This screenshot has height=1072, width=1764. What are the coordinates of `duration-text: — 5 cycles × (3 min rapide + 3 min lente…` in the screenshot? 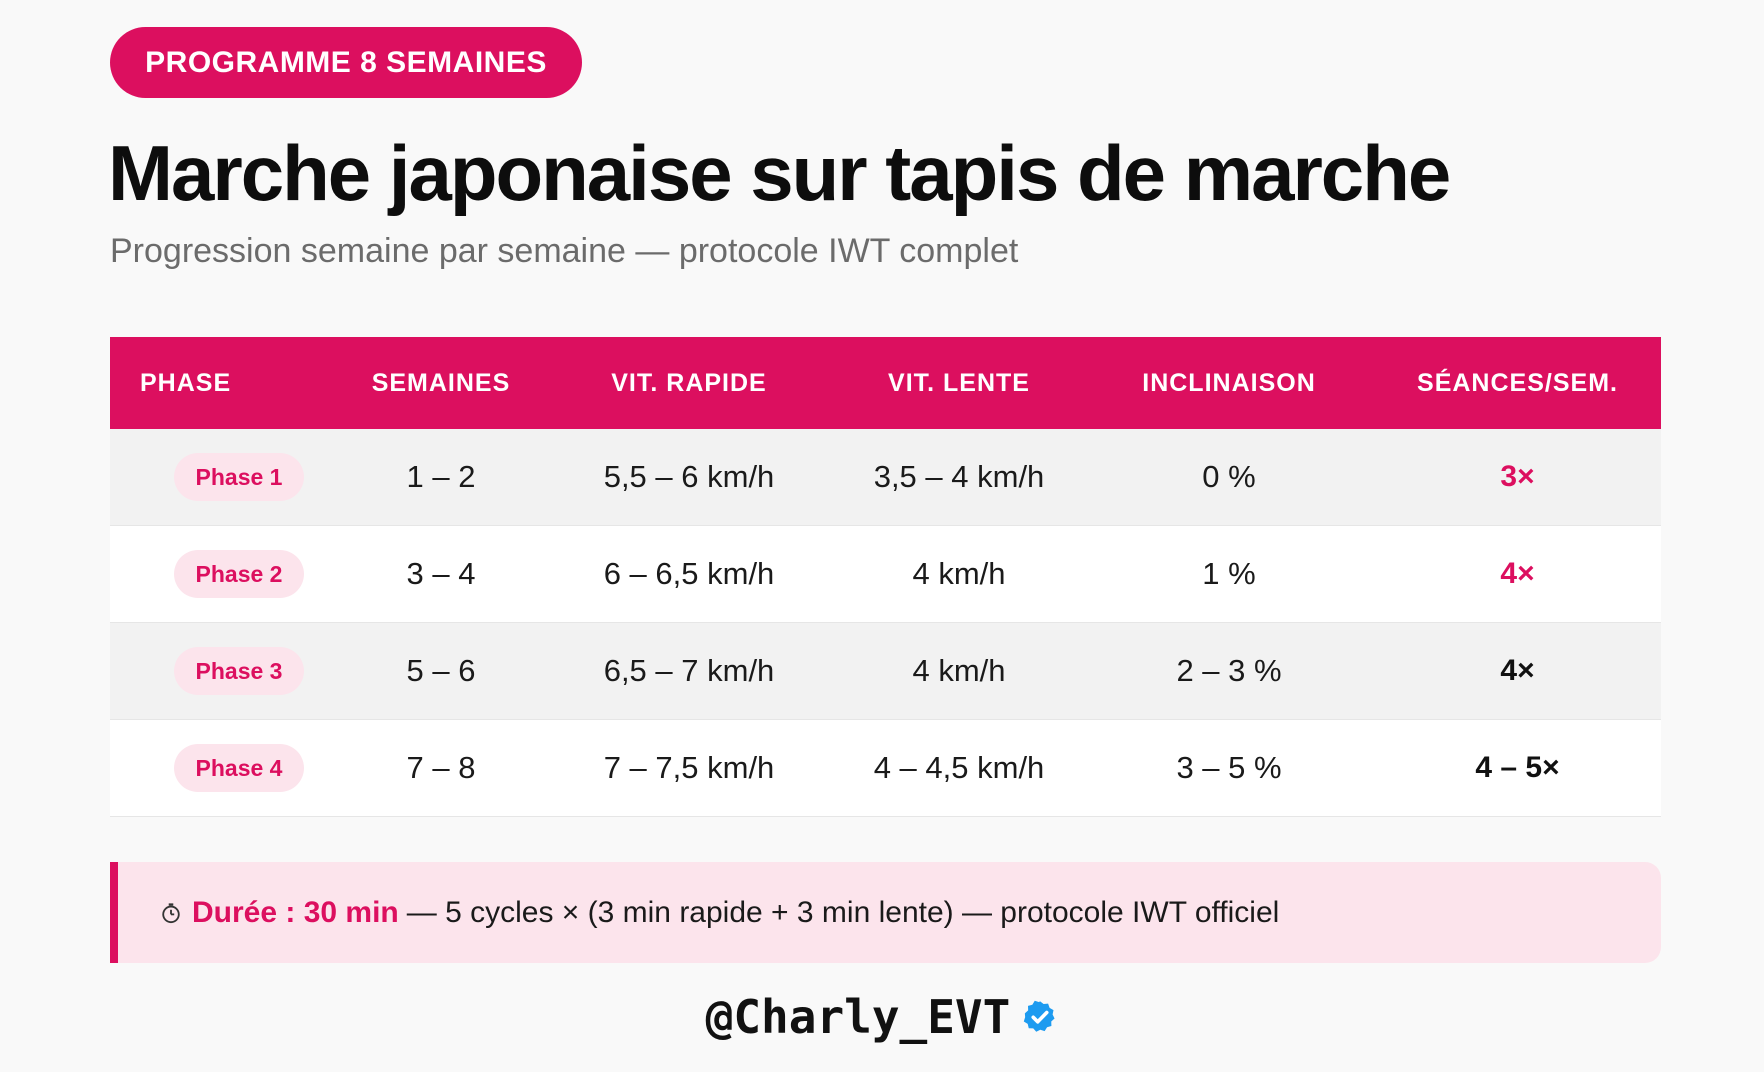 It's located at (843, 912).